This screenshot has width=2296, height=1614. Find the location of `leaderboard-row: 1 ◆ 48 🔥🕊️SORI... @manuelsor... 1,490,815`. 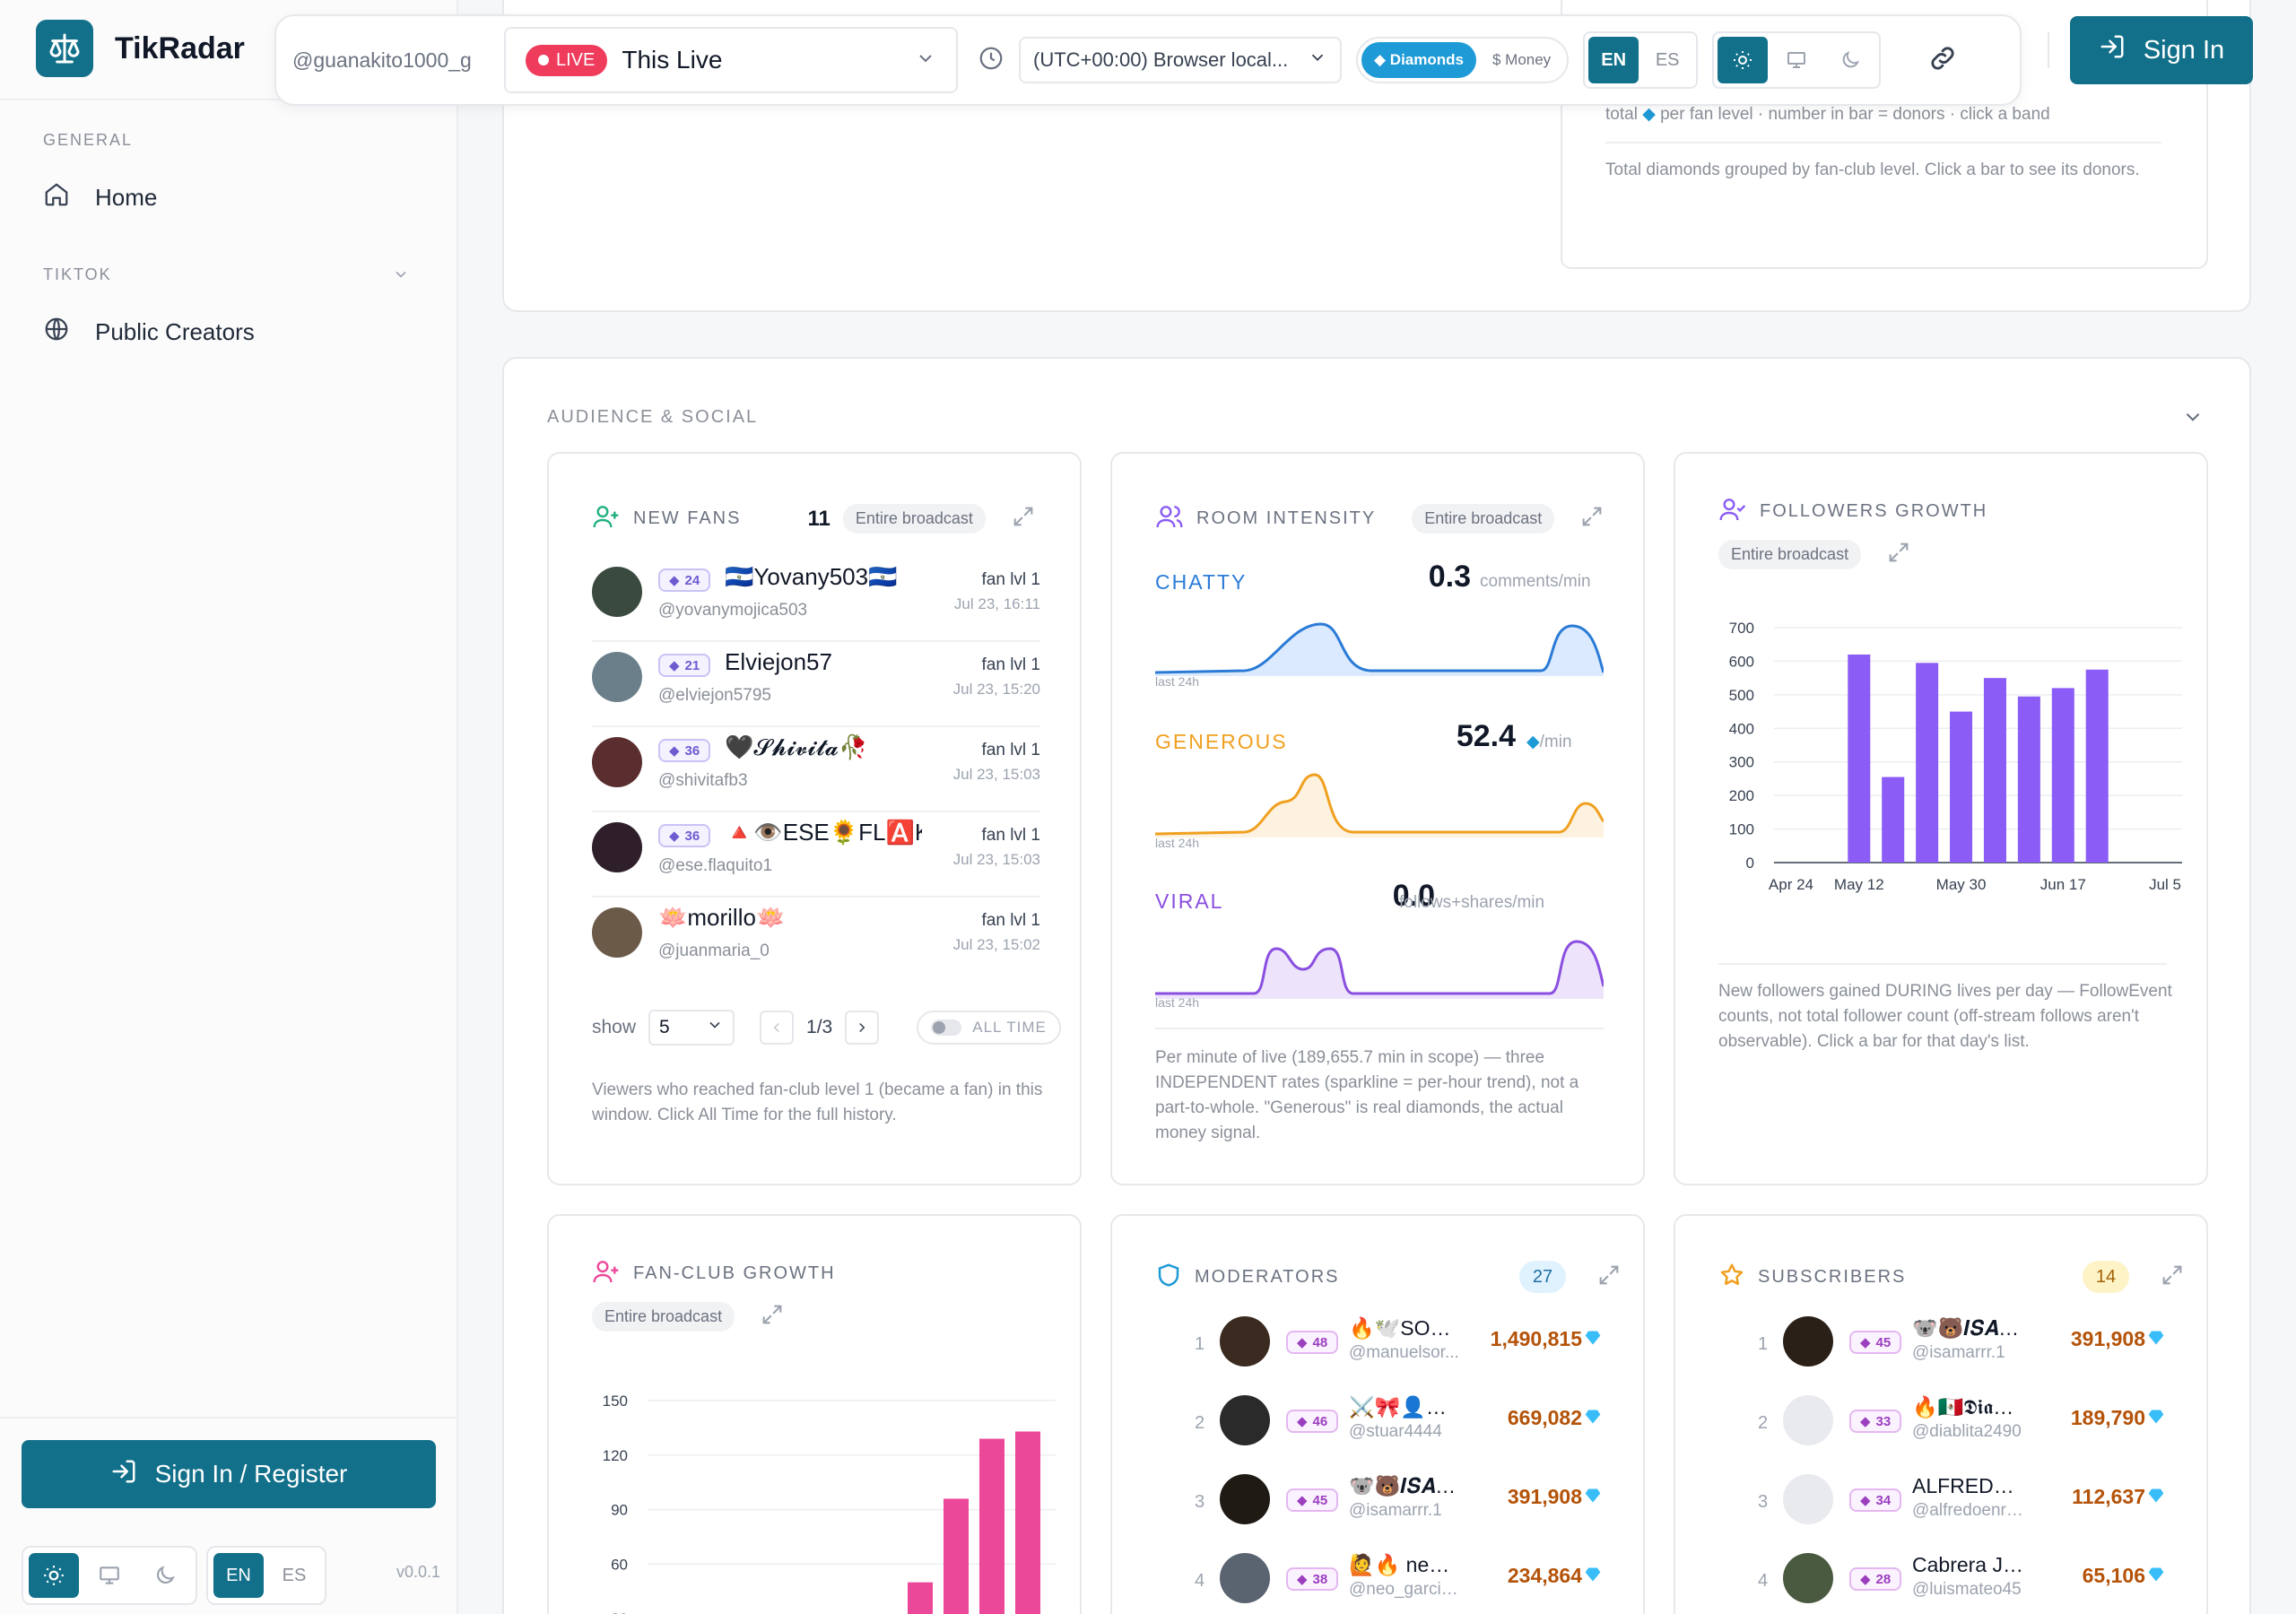

leaderboard-row: 1 ◆ 48 🔥🕊️SORI... @manuelsor... 1,490,815 is located at coordinates (1388, 1355).